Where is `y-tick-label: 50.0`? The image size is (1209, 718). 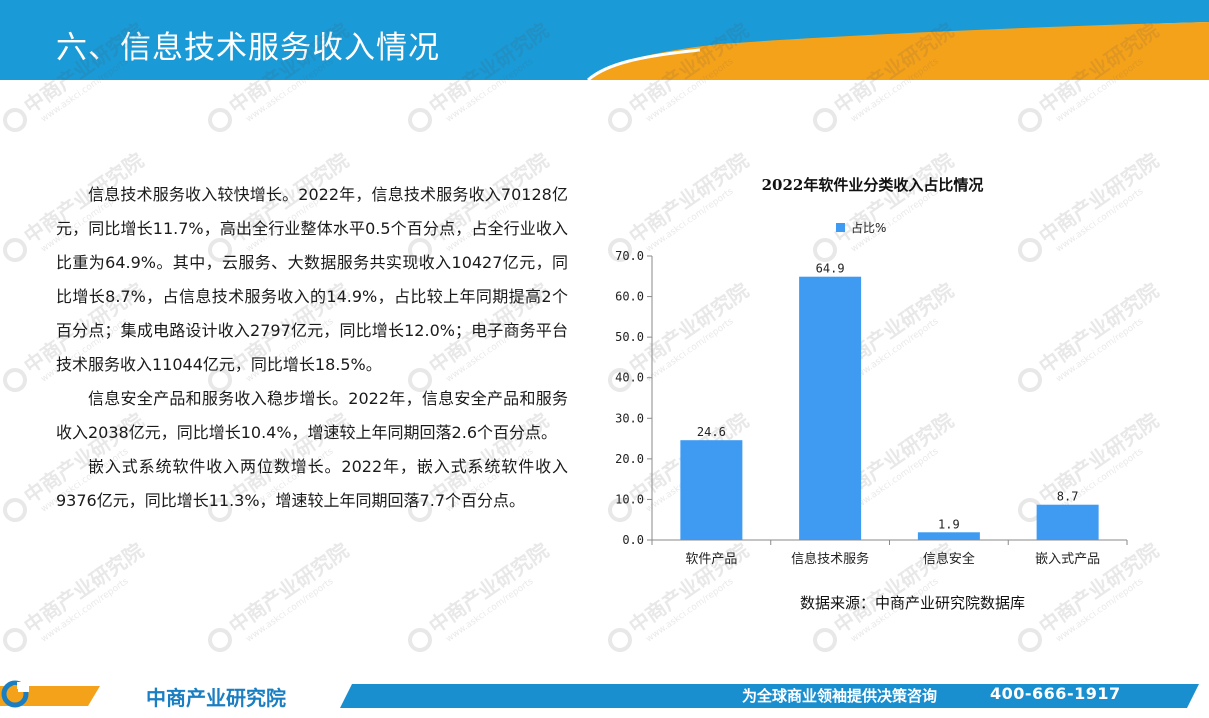 y-tick-label: 50.0 is located at coordinates (629, 337).